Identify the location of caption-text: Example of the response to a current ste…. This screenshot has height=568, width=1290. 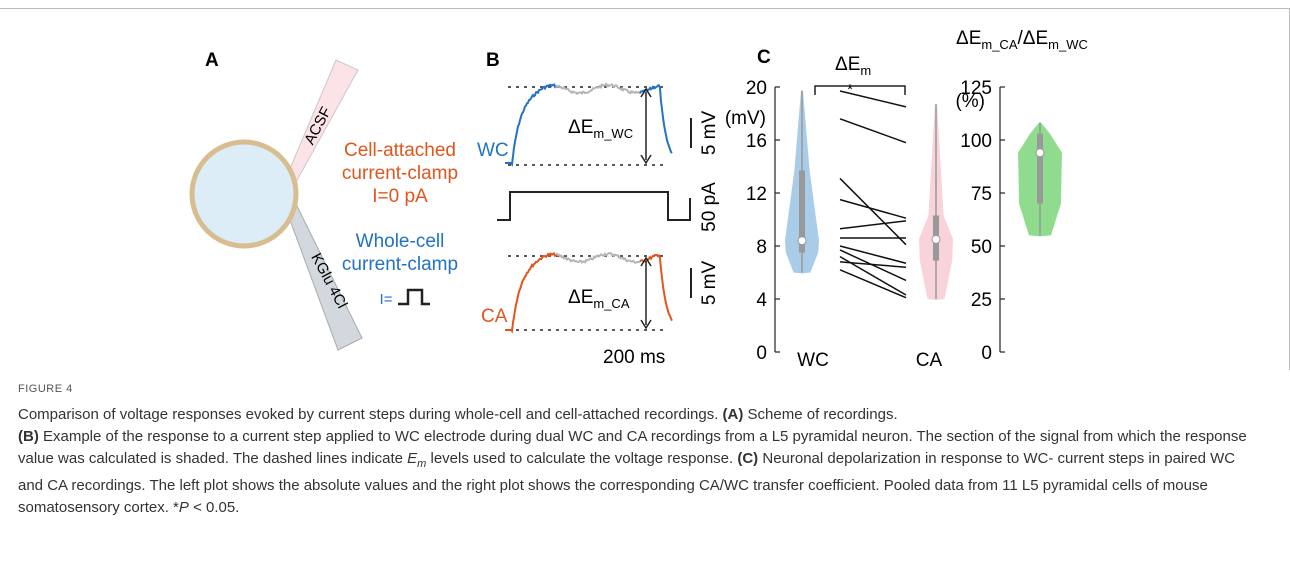
(632, 447).